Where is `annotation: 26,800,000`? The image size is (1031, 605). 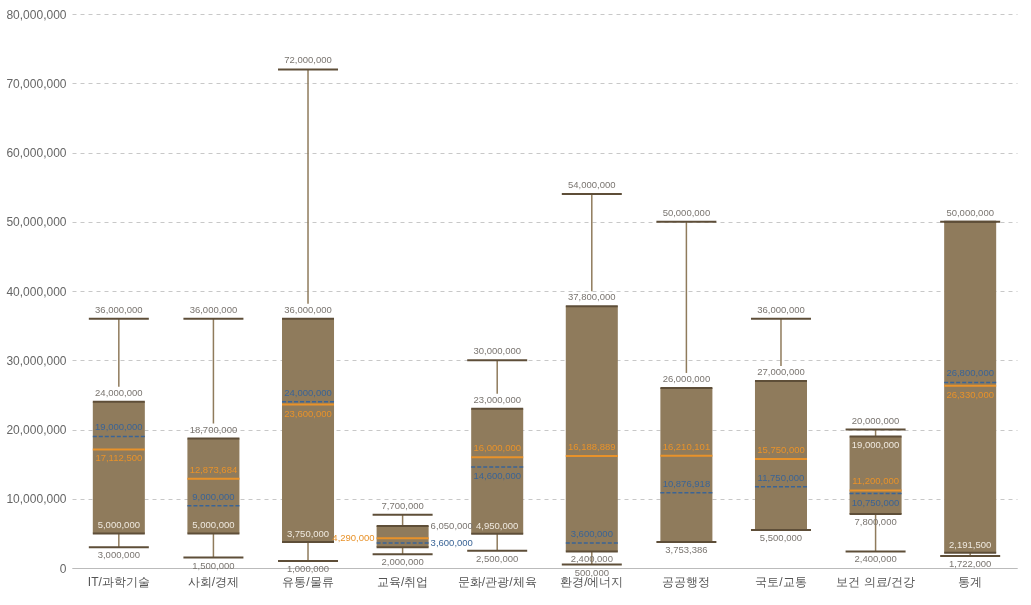 annotation: 26,800,000 is located at coordinates (970, 373).